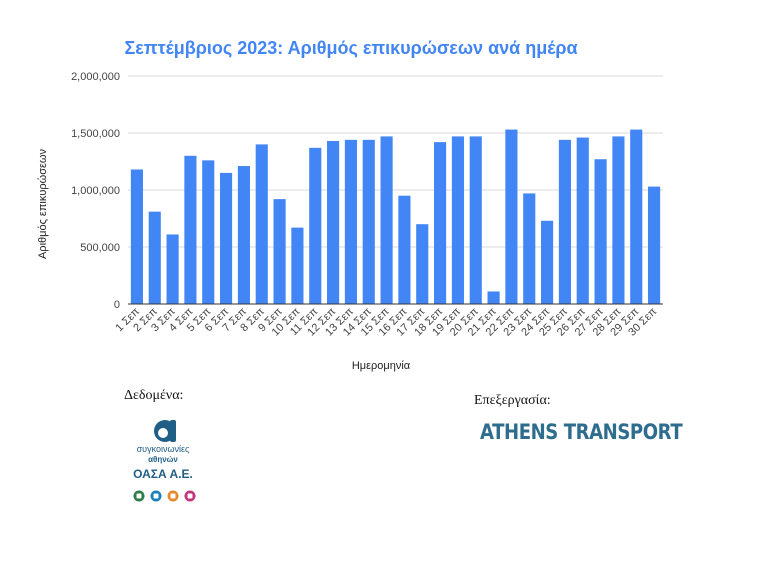 Image resolution: width=762 pixels, height=570 pixels. I want to click on oasa-logo: συγκοινωνίες αθηνών ΟΑΣΑ Α.Ε., so click(163, 461).